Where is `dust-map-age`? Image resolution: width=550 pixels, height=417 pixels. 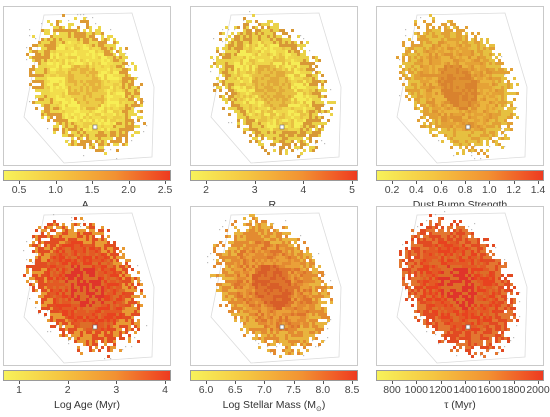
dust-map-age is located at coordinates (87, 286).